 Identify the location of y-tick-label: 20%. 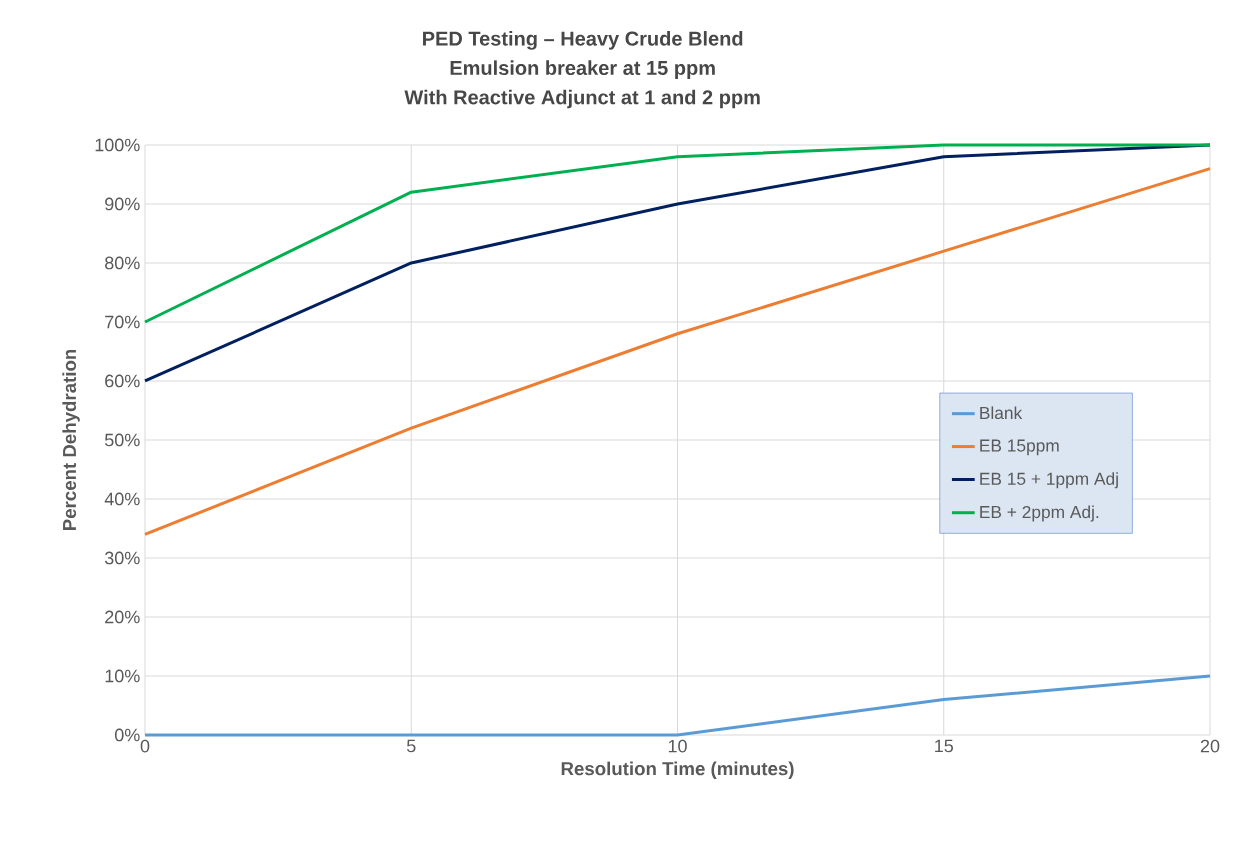
(122, 617).